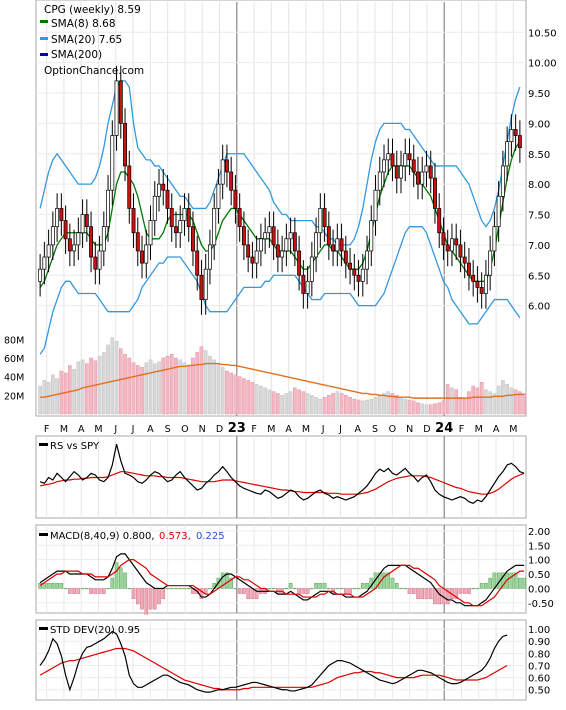 This screenshot has width=566, height=710. Describe the element at coordinates (461, 429) in the screenshot. I see `x-tick-label: F` at that location.